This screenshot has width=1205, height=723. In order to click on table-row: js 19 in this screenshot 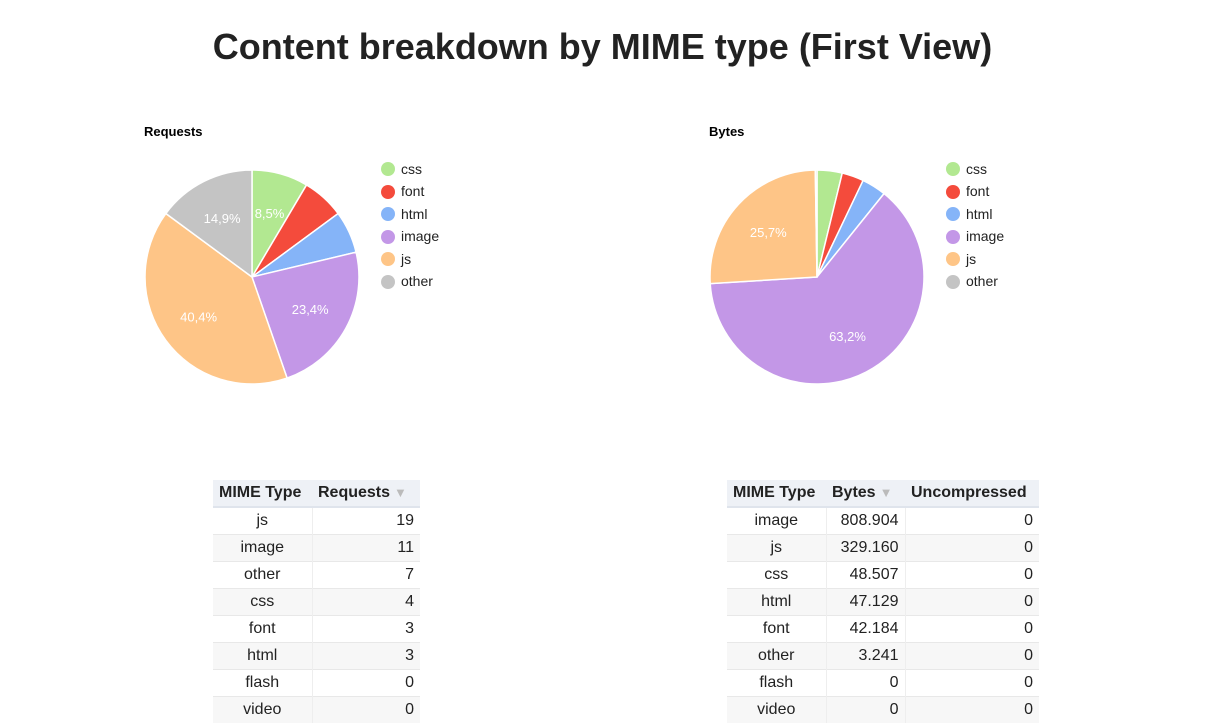, I will do `click(316, 520)`.